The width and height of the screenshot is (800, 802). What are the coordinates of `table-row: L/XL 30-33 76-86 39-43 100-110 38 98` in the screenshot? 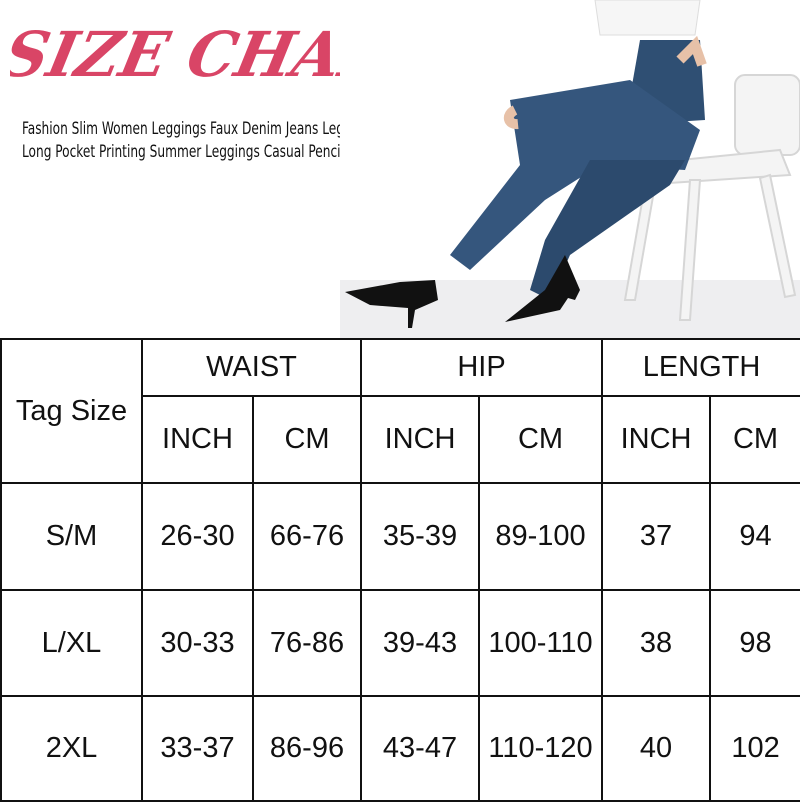 It's located at (400, 643).